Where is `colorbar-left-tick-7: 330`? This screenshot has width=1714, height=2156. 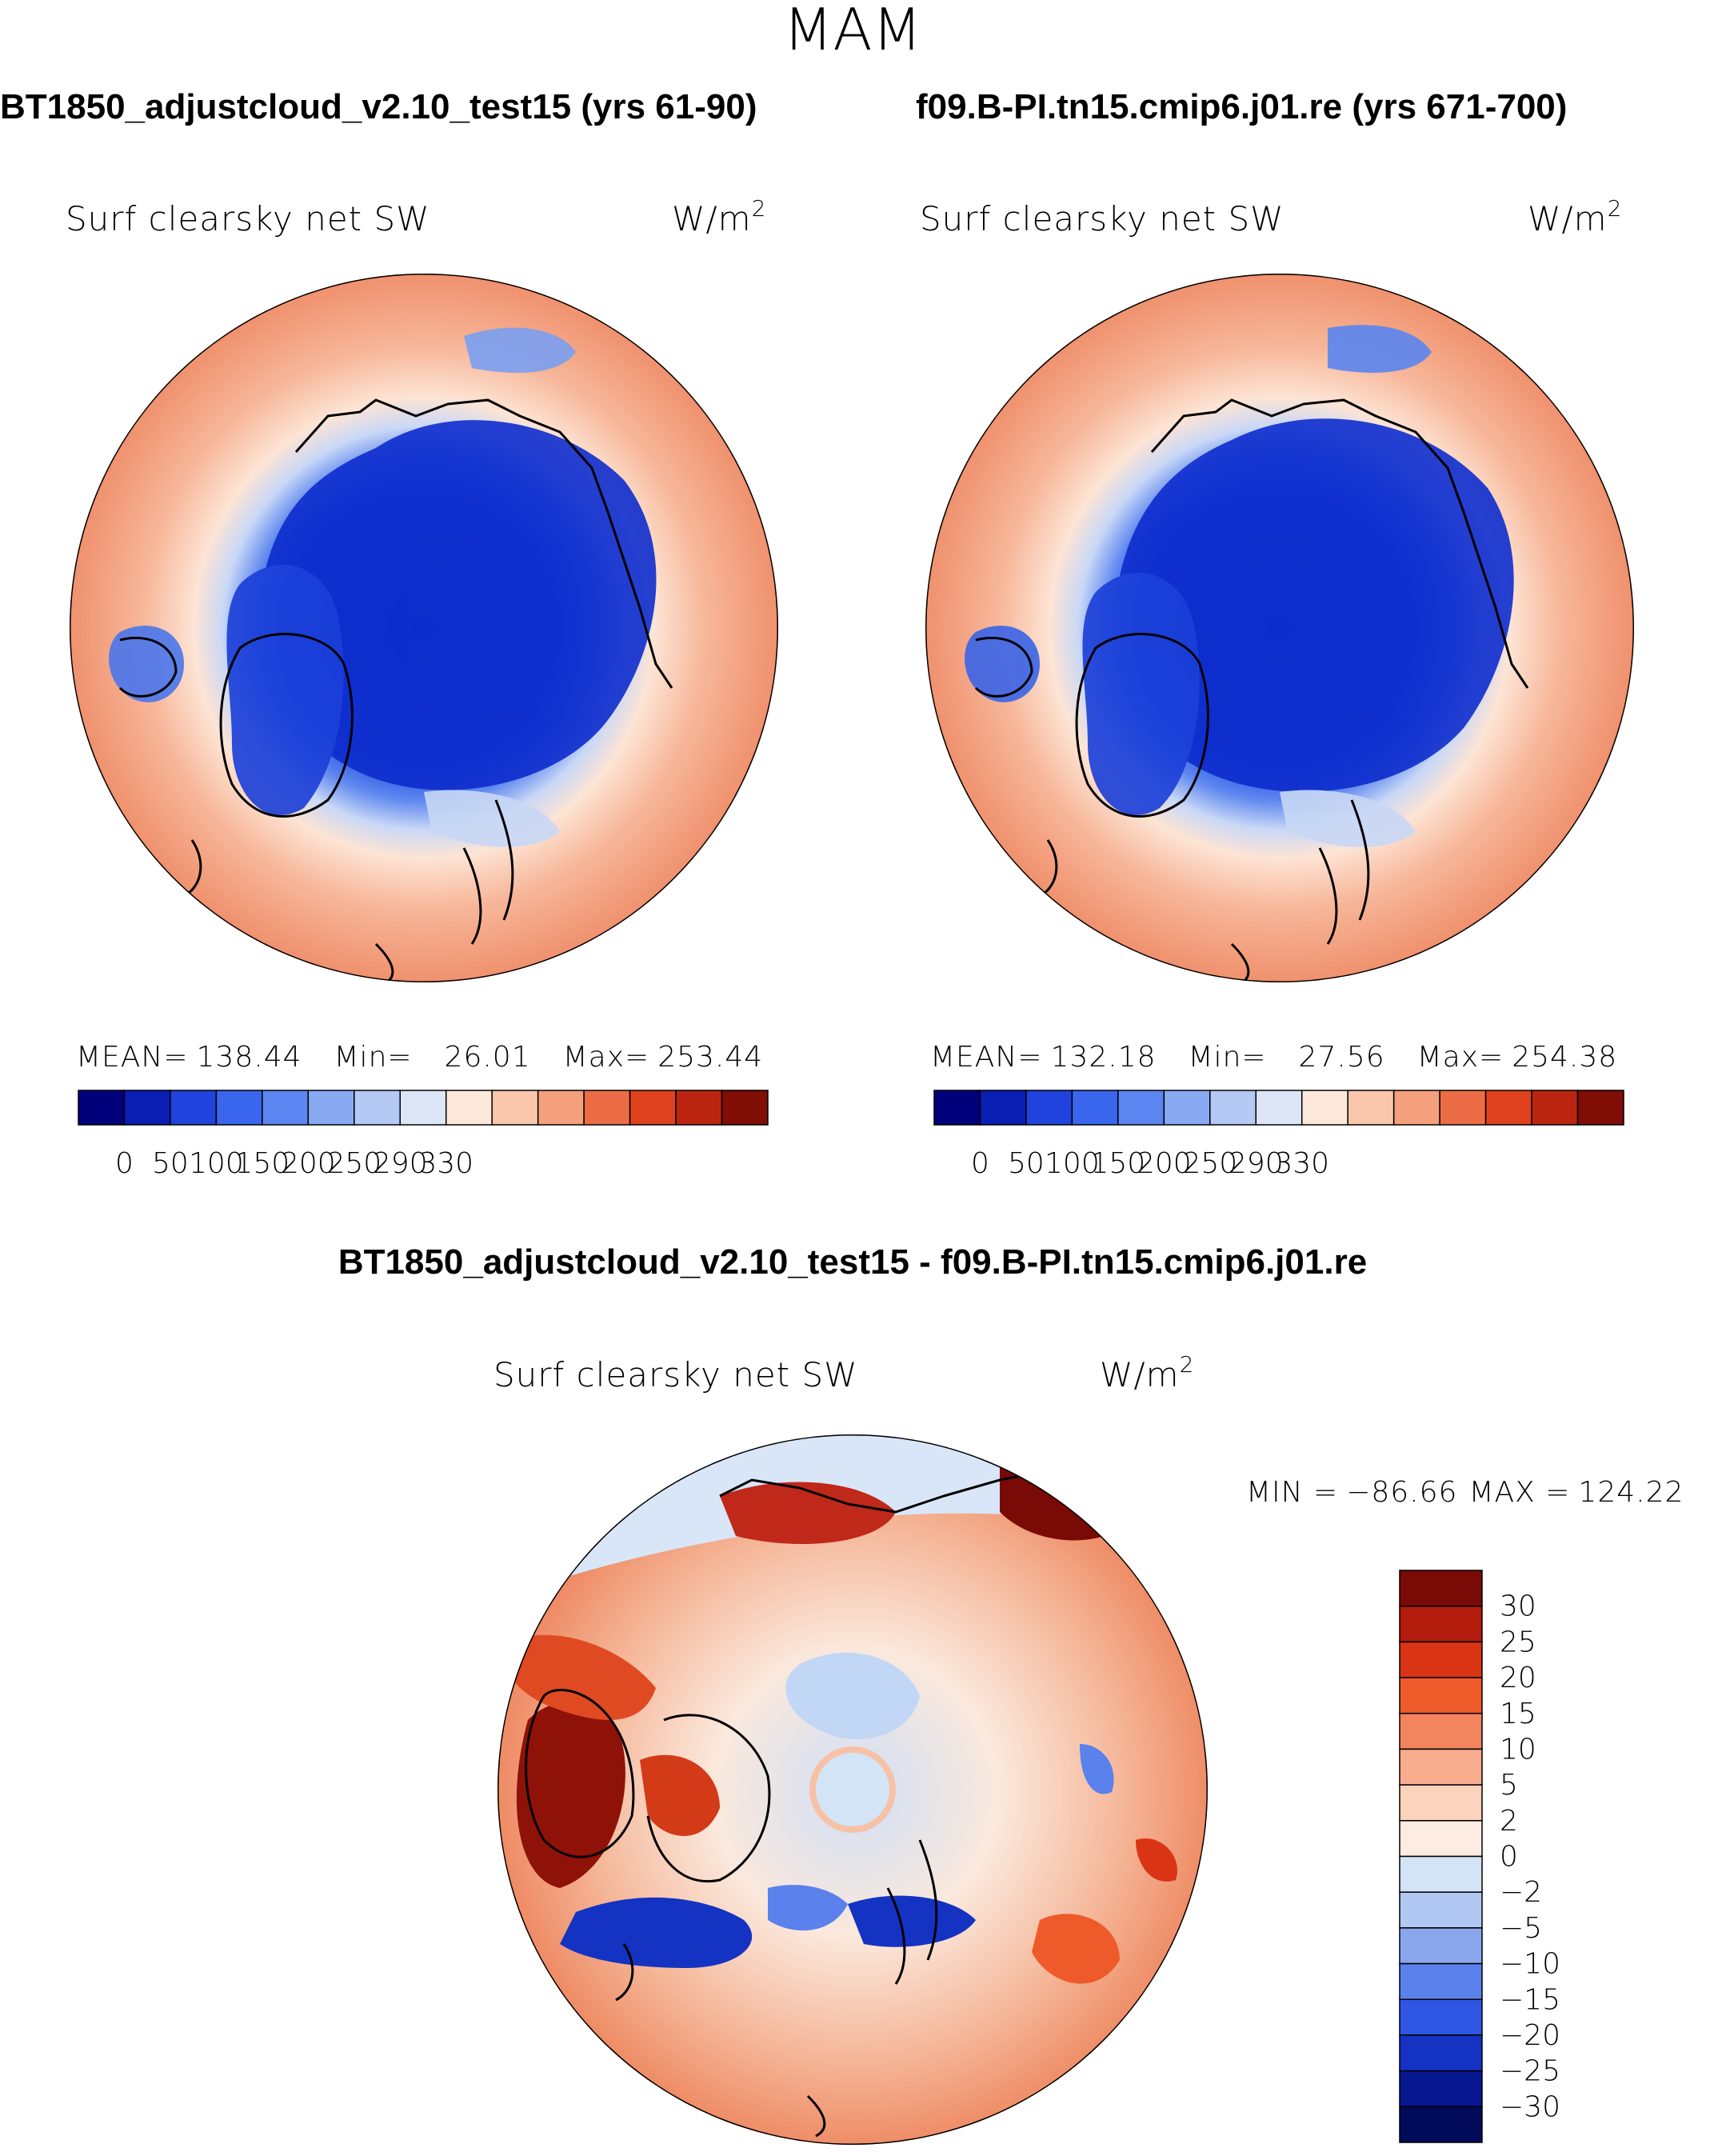 colorbar-left-tick-7: 330 is located at coordinates (445, 1163).